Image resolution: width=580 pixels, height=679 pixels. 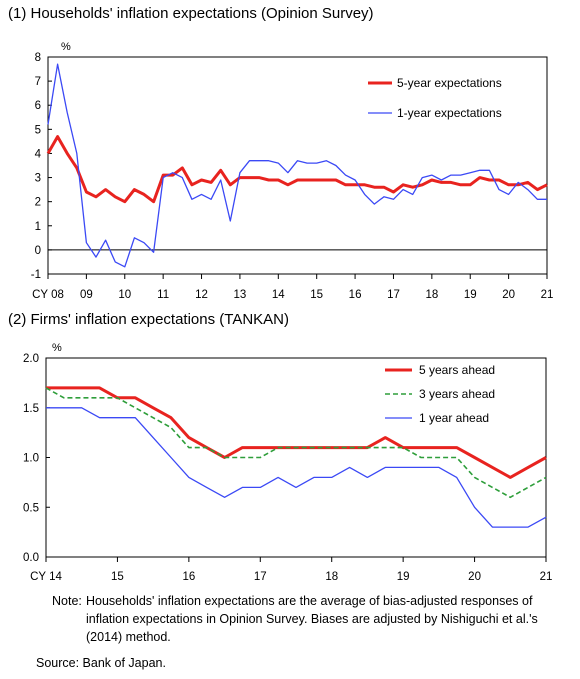 What do you see at coordinates (31, 359) in the screenshot?
I see `y-tick-label: 2.0` at bounding box center [31, 359].